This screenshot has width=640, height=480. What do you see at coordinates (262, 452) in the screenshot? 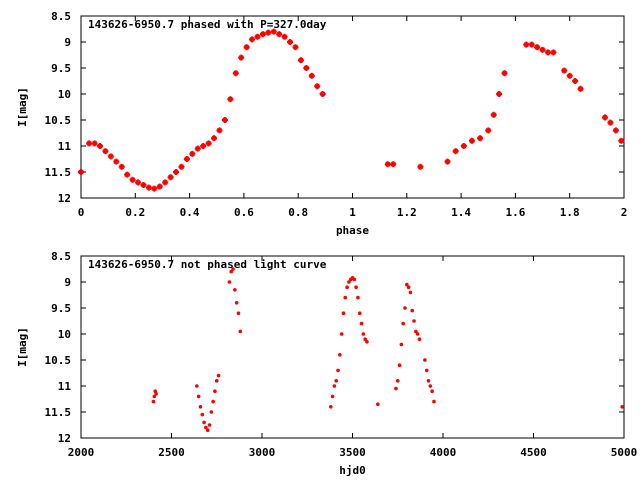
I see `x-tick-label: 3000` at bounding box center [262, 452].